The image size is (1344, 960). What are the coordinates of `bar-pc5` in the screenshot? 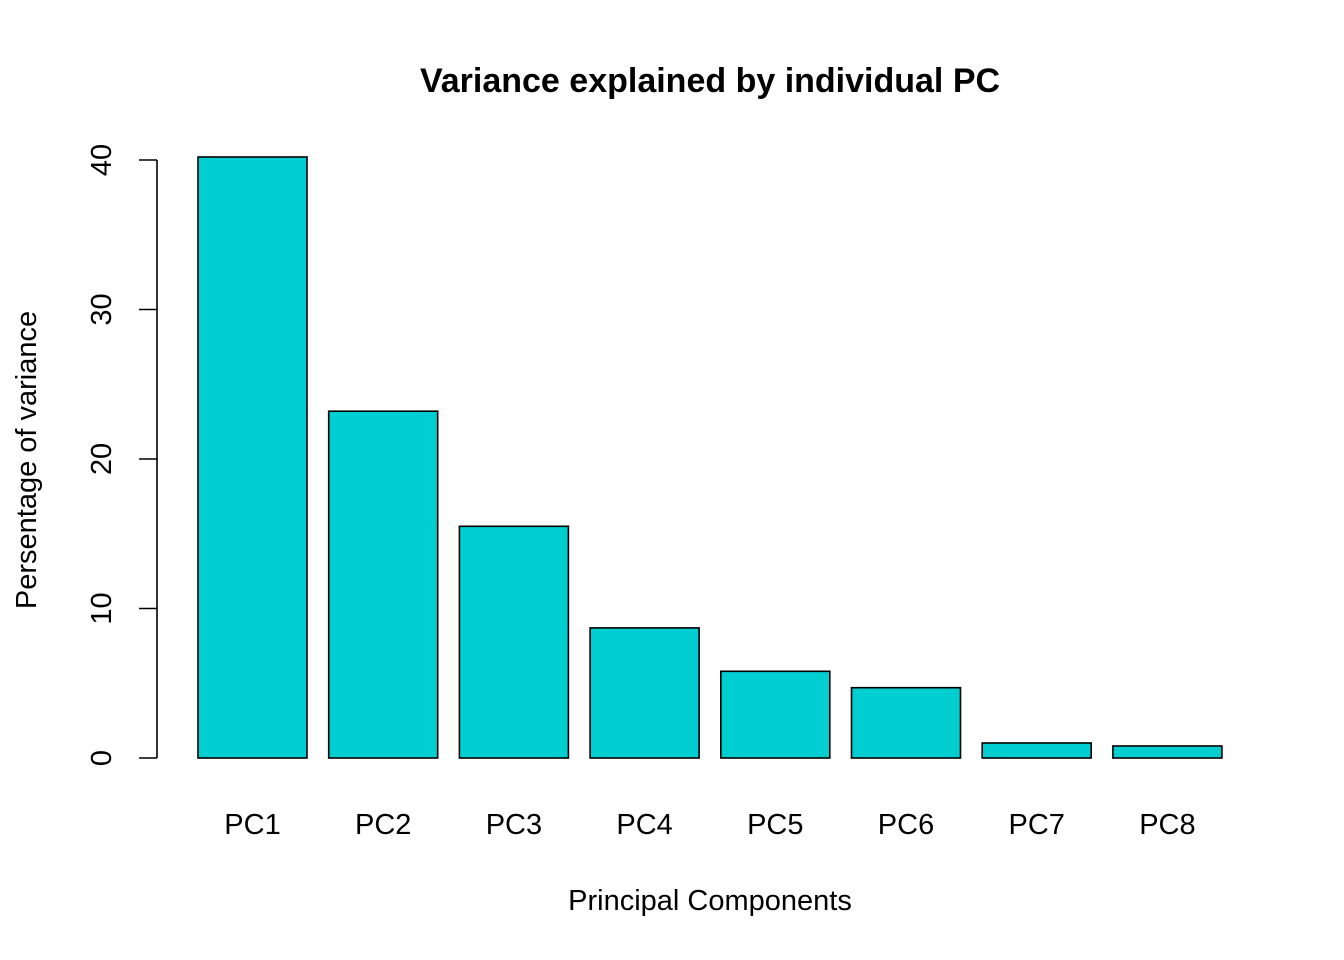 It's located at (775, 714).